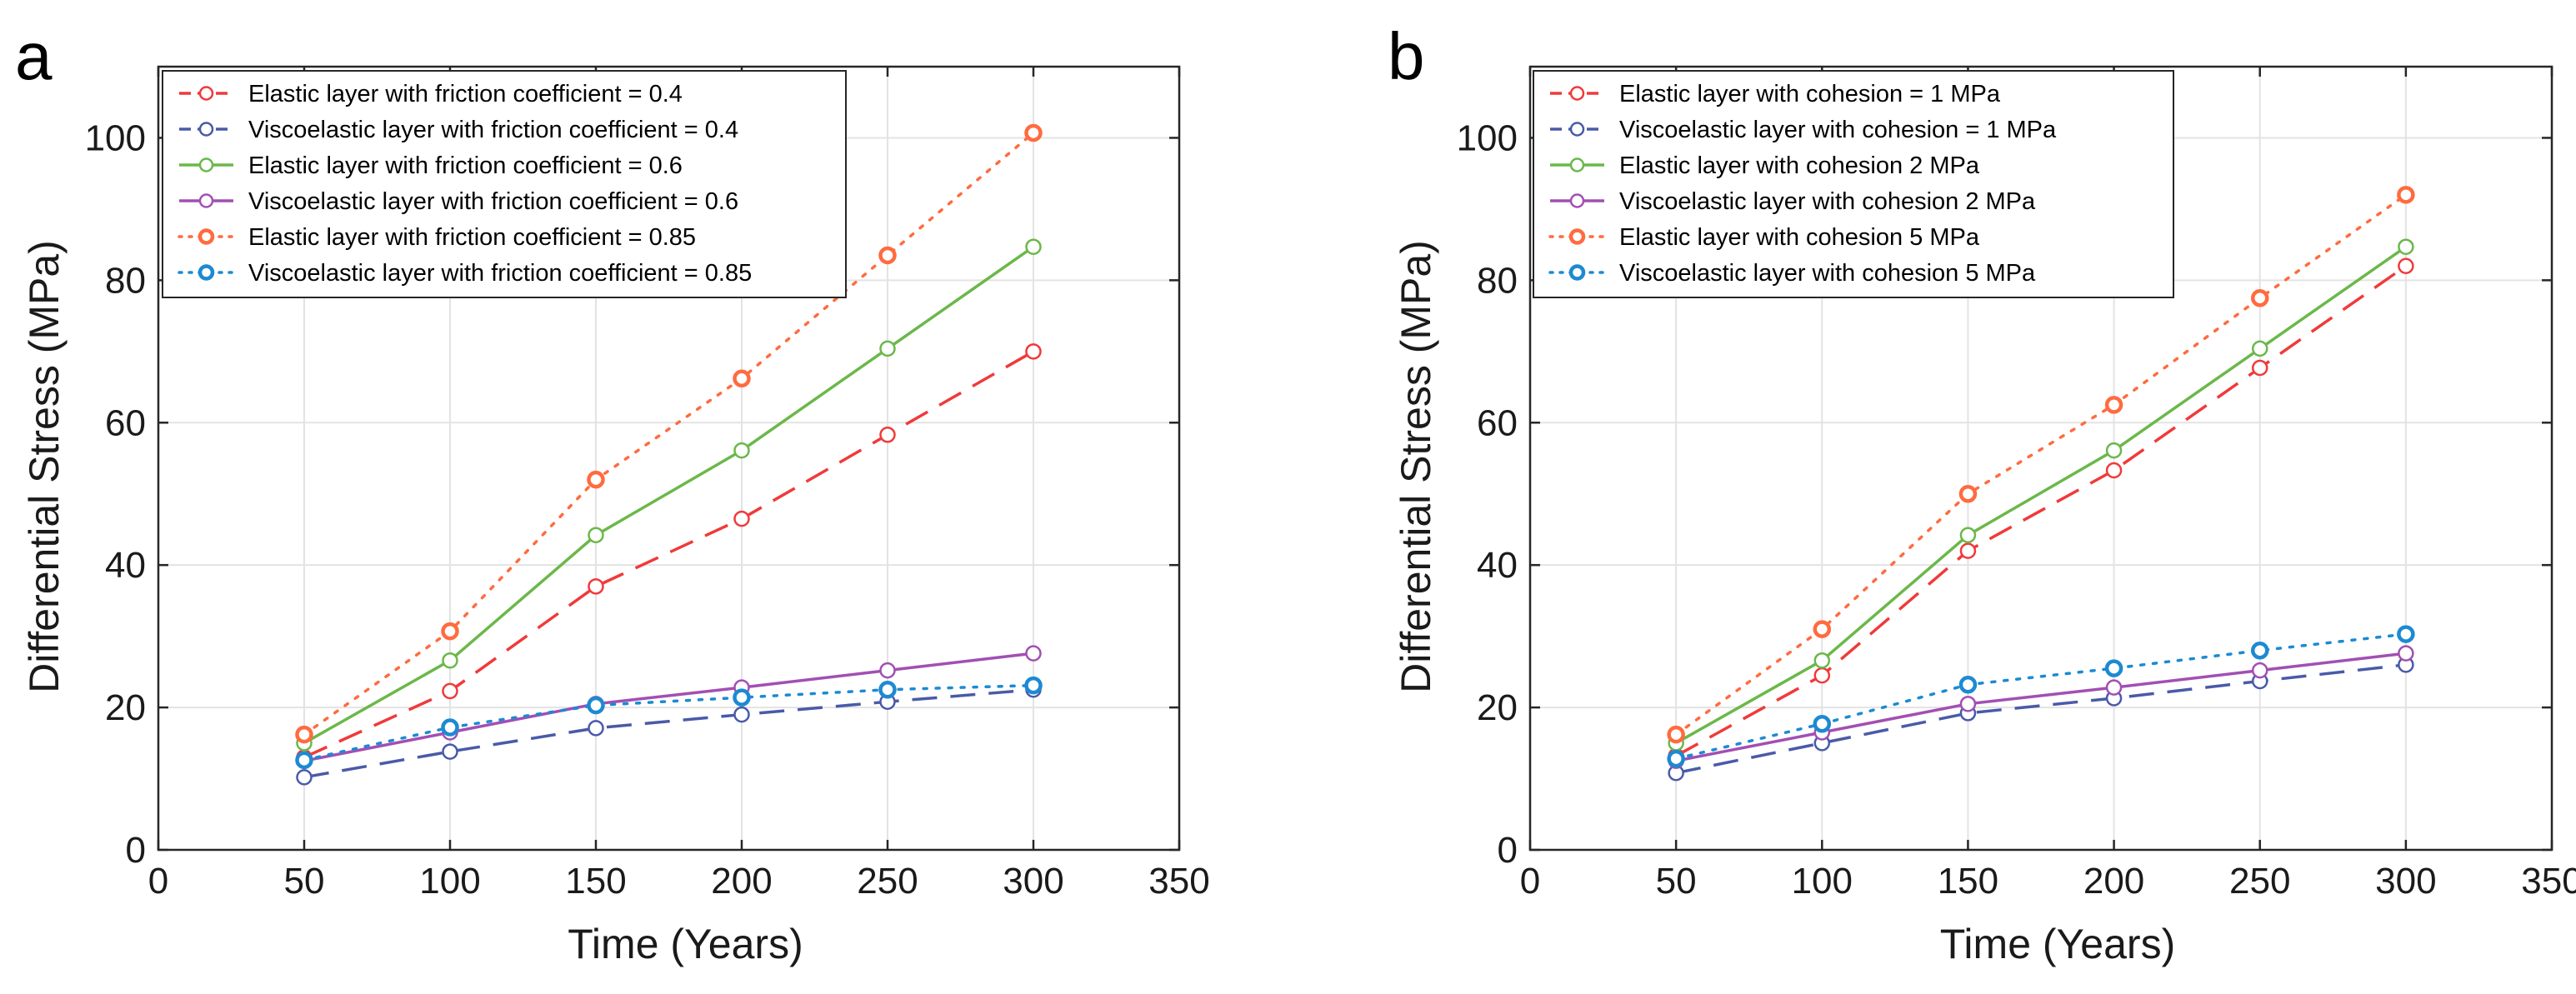 This screenshot has height=994, width=2576. What do you see at coordinates (2041, 510) in the screenshot?
I see `panel-b-series-1-line` at bounding box center [2041, 510].